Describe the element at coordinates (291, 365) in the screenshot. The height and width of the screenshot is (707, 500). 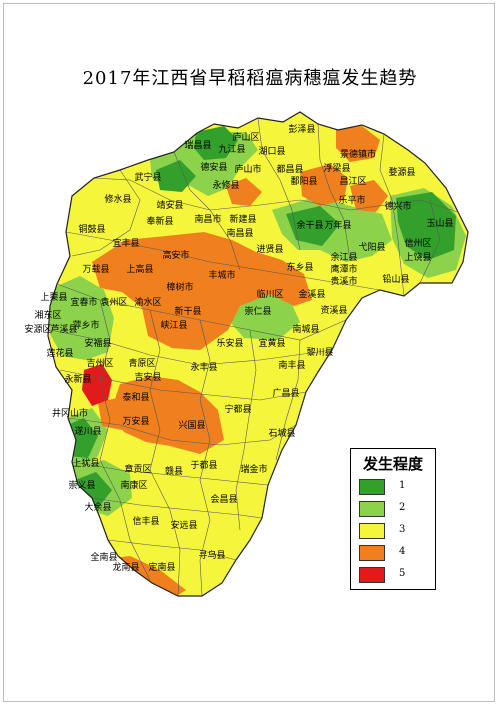
I see `county-label: 南丰县` at that location.